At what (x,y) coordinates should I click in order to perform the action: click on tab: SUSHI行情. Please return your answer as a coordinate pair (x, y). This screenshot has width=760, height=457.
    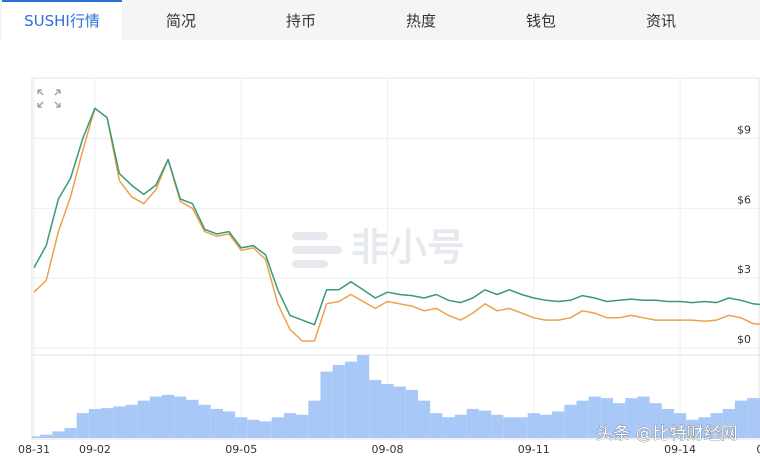
    Looking at the image, I should click on (62, 20).